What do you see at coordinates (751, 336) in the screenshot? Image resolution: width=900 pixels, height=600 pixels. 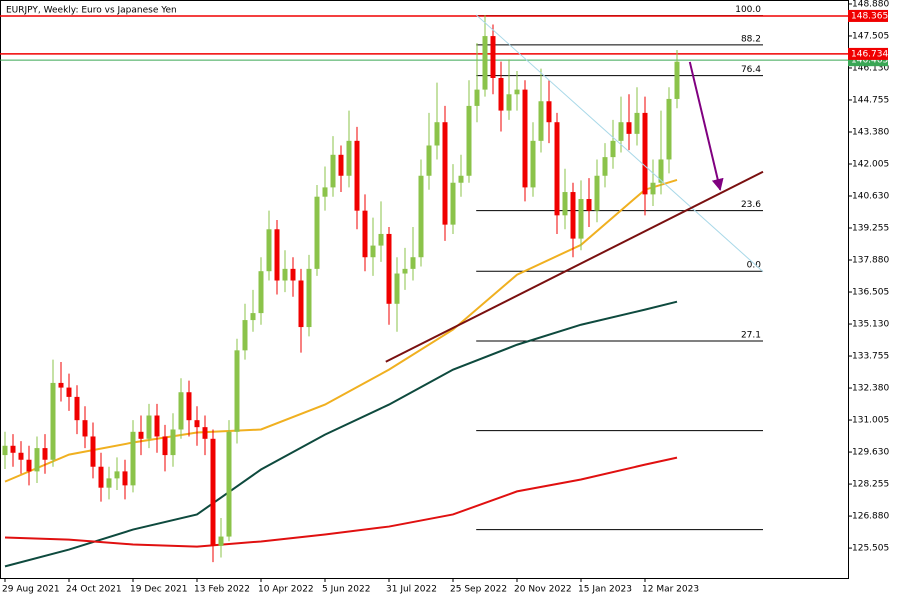 I see `fib-label: 27.1` at bounding box center [751, 336].